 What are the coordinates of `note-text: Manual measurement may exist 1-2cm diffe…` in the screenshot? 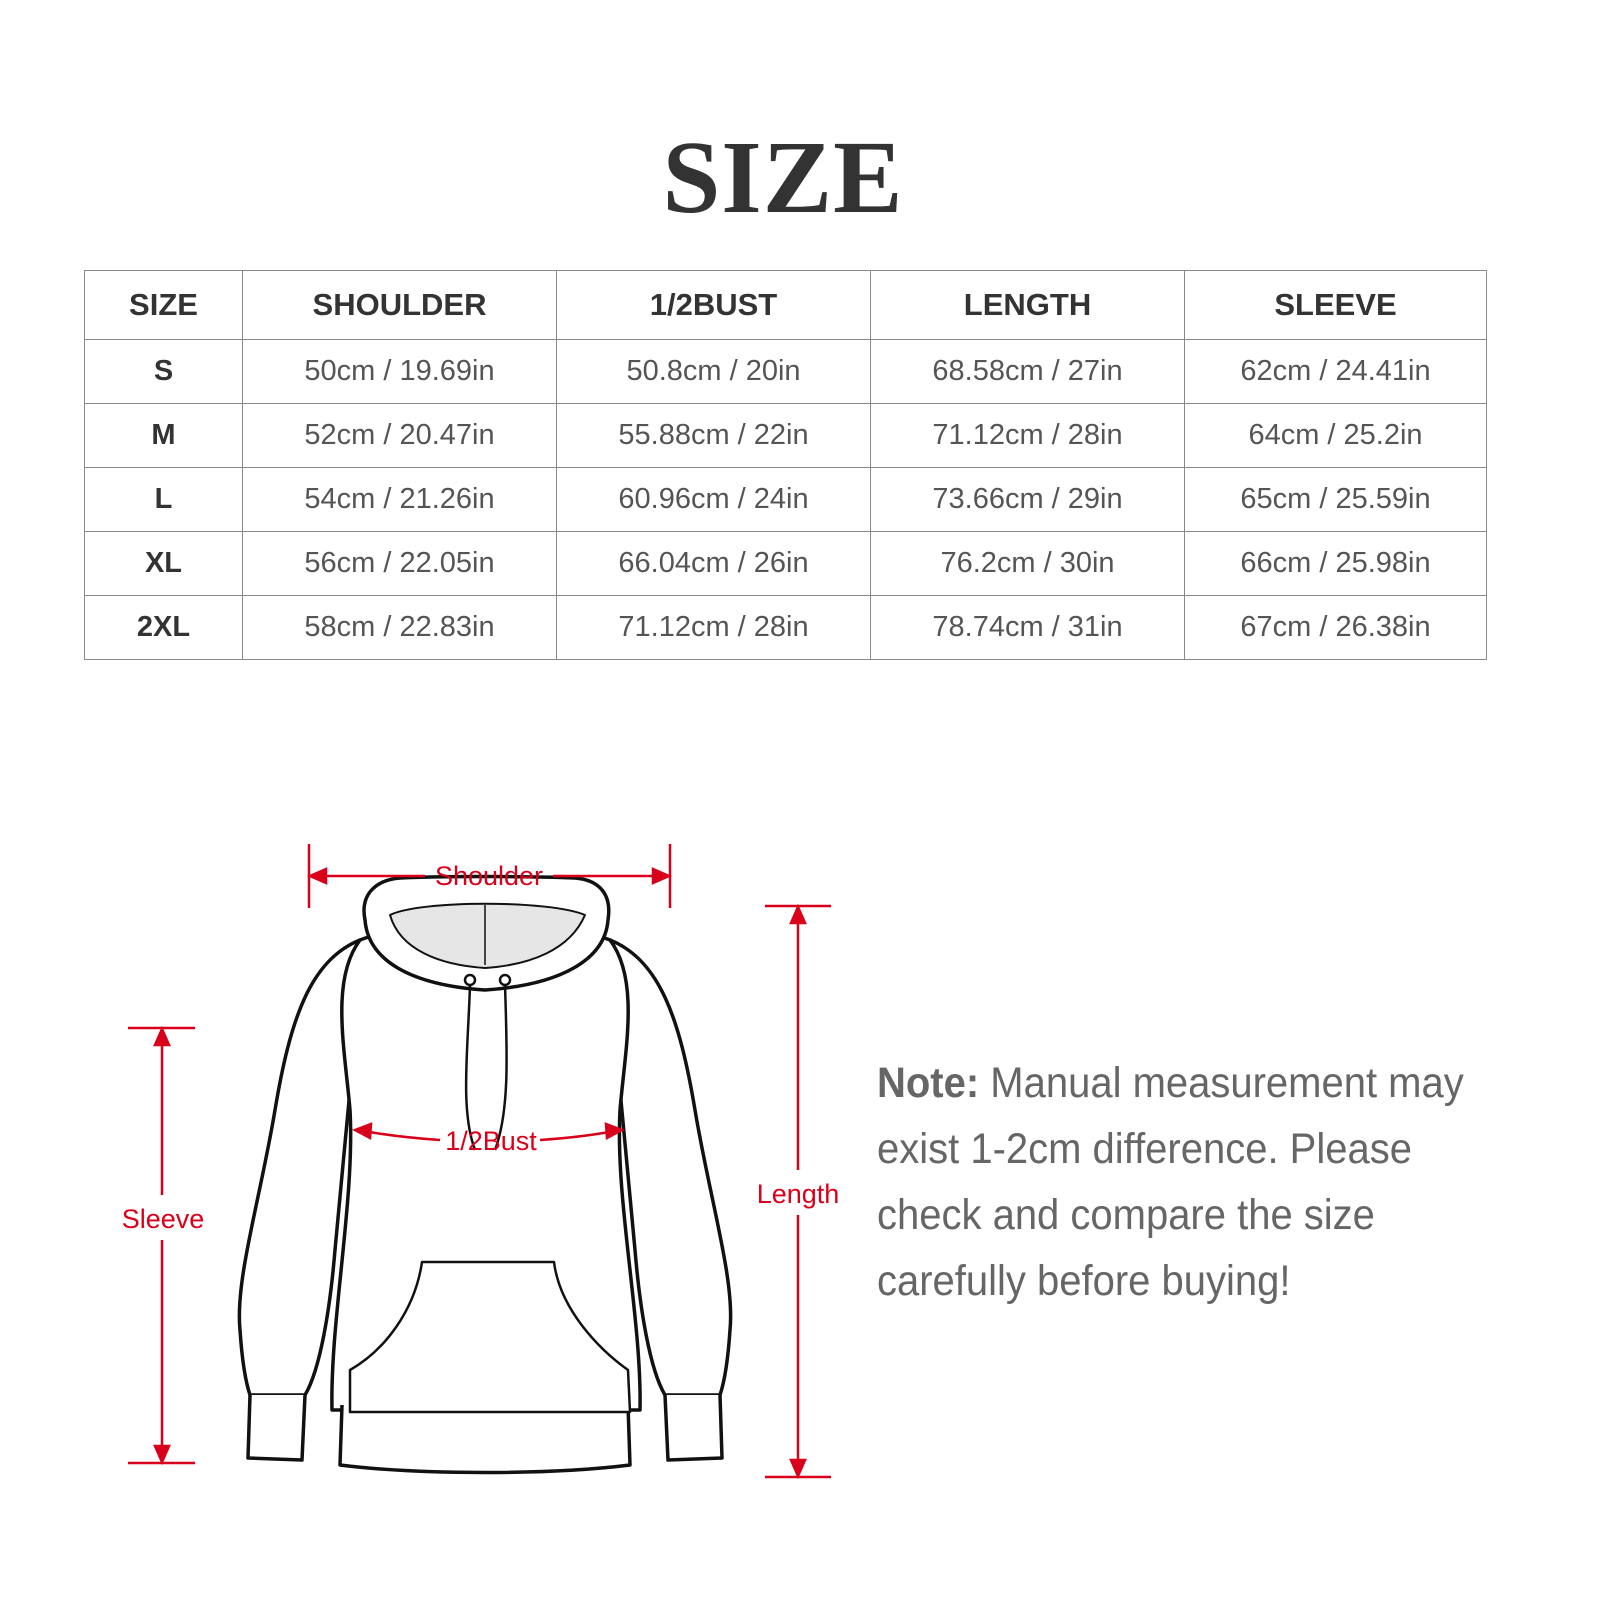 It's located at (1170, 1182).